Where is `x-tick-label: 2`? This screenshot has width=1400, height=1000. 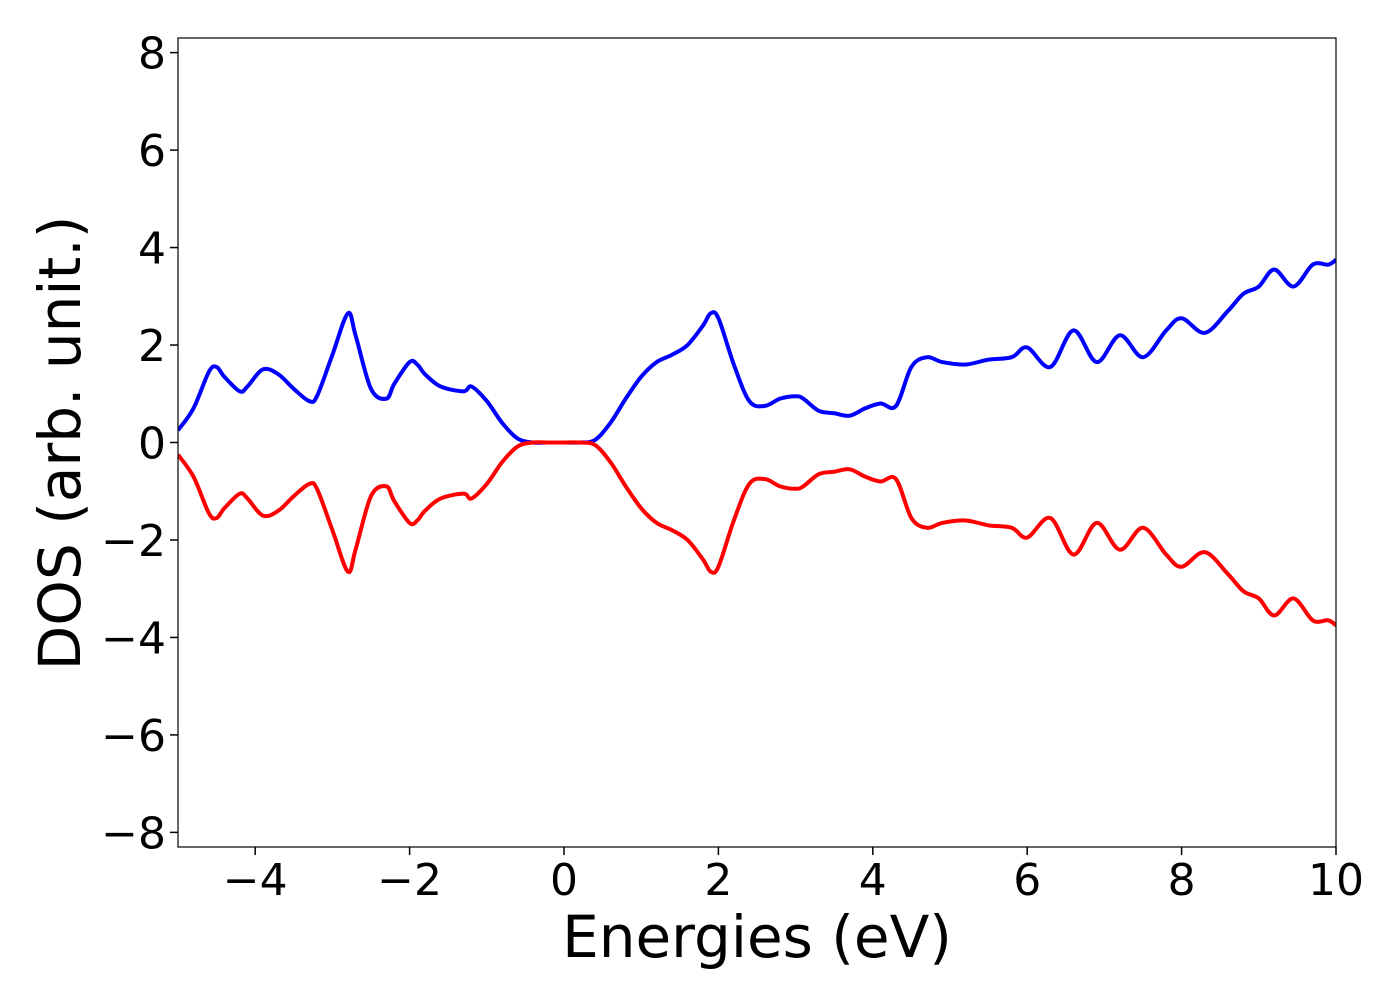 x-tick-label: 2 is located at coordinates (718, 880).